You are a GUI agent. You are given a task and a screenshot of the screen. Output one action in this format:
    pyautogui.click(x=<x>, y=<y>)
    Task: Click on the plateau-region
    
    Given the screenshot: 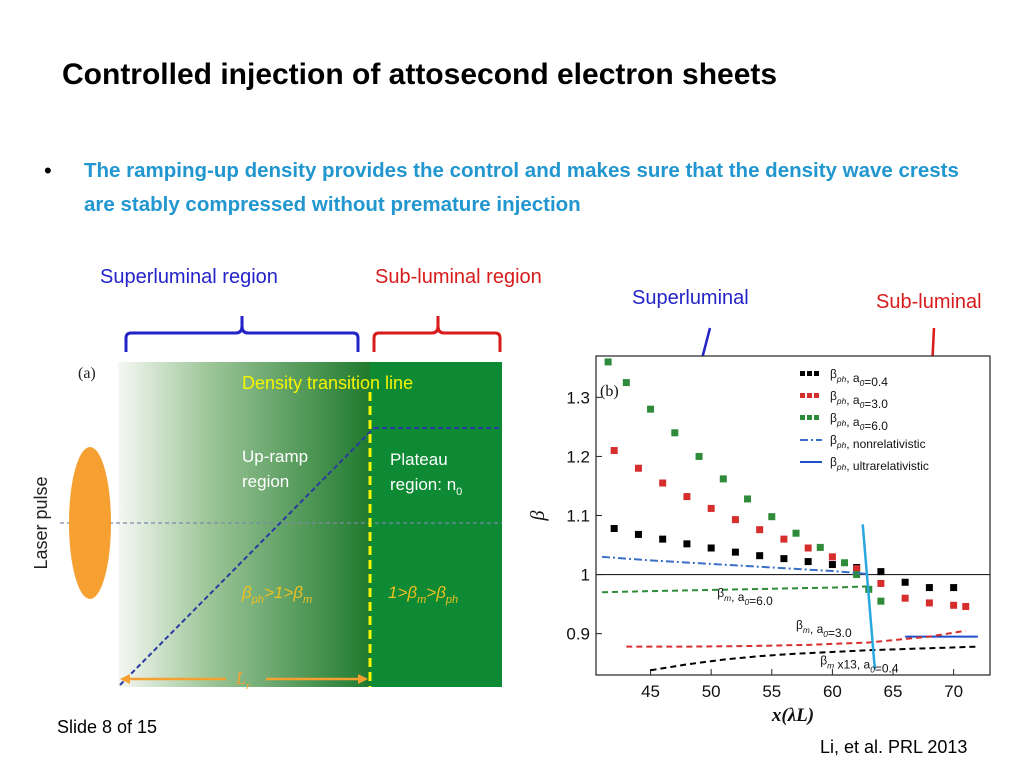 What is the action you would take?
    pyautogui.click(x=436, y=524)
    